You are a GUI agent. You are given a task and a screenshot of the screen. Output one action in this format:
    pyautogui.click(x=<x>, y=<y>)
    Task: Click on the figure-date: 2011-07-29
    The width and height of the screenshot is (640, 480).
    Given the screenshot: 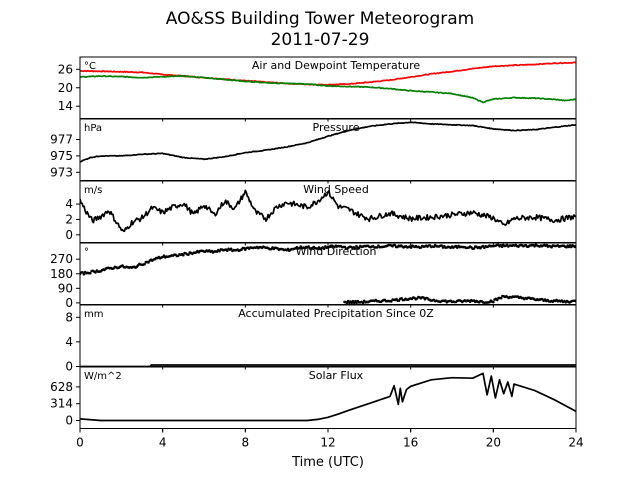 What is the action you would take?
    pyautogui.click(x=320, y=40)
    